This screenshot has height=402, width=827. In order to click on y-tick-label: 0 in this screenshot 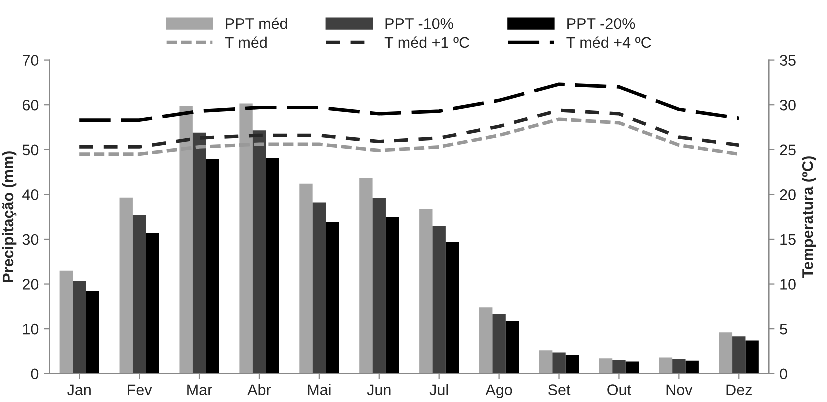, I will do `click(35, 374)`.